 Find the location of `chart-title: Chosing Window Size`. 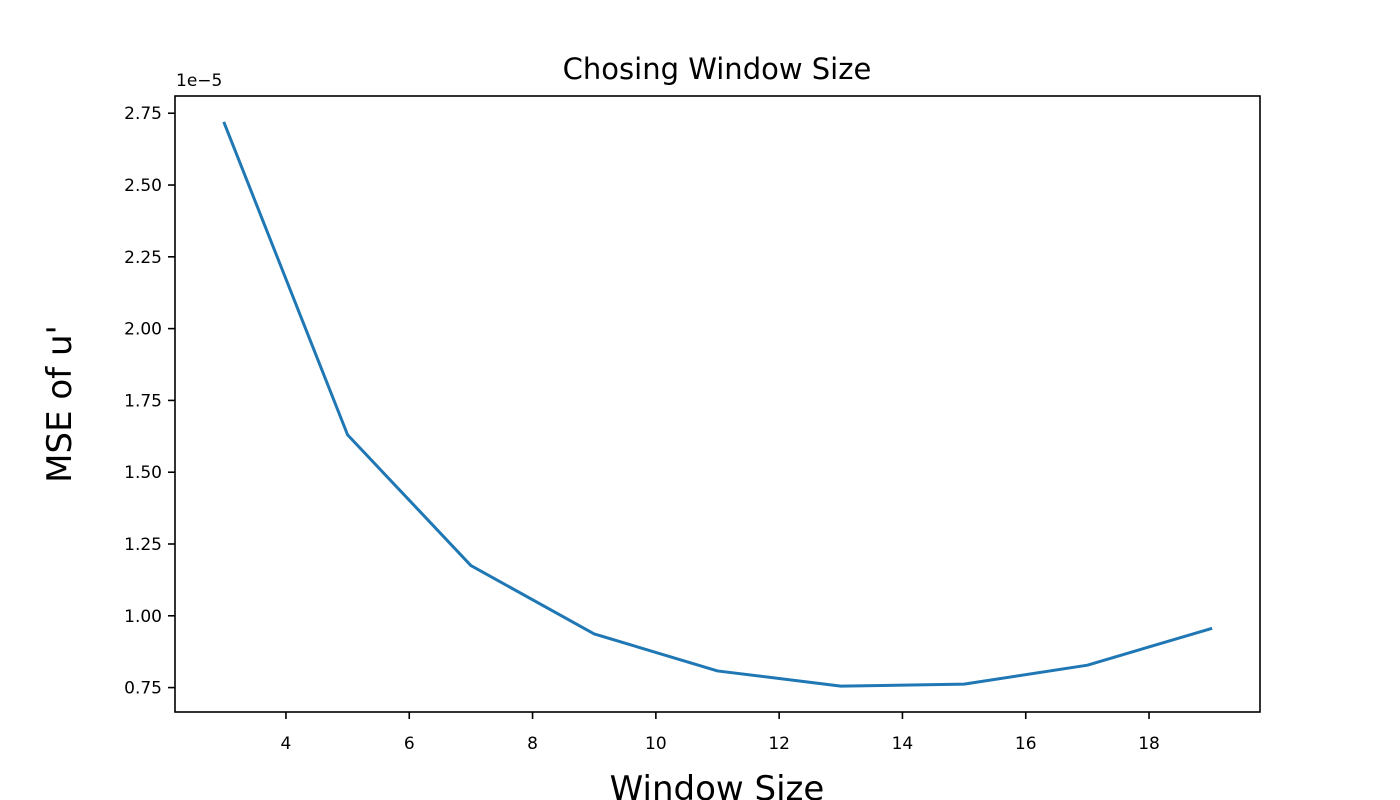

chart-title: Chosing Window Size is located at coordinates (717, 69).